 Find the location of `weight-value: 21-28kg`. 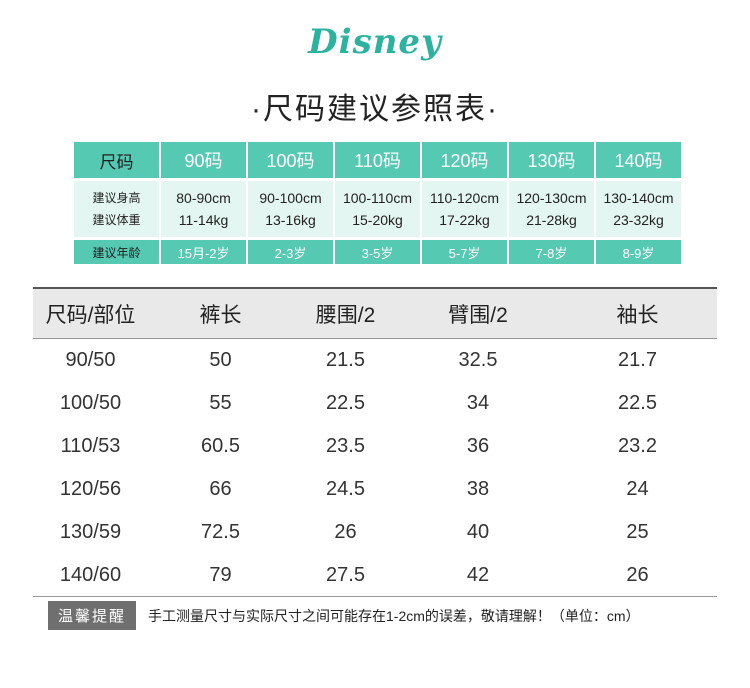

weight-value: 21-28kg is located at coordinates (551, 220).